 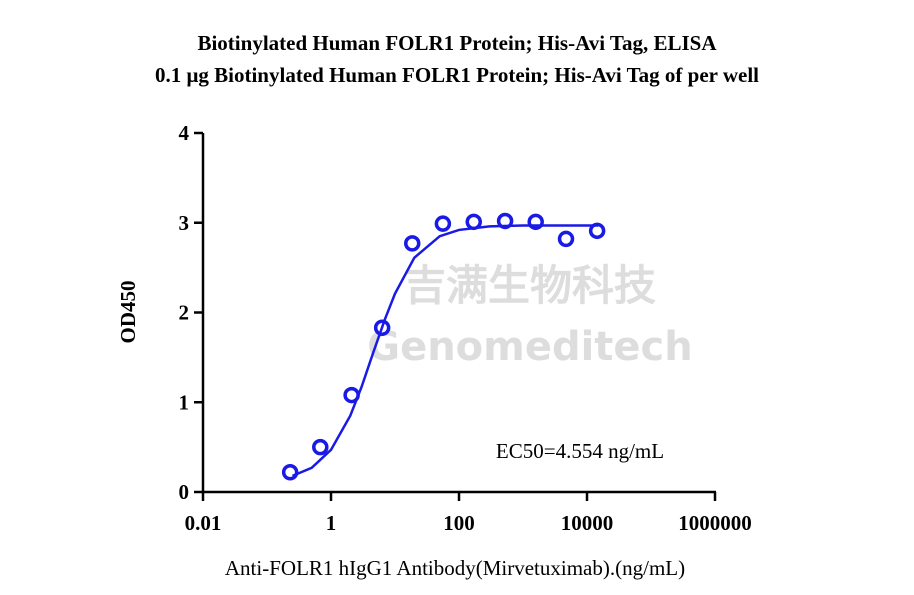 I want to click on y-tick-label: 0, so click(x=184, y=492).